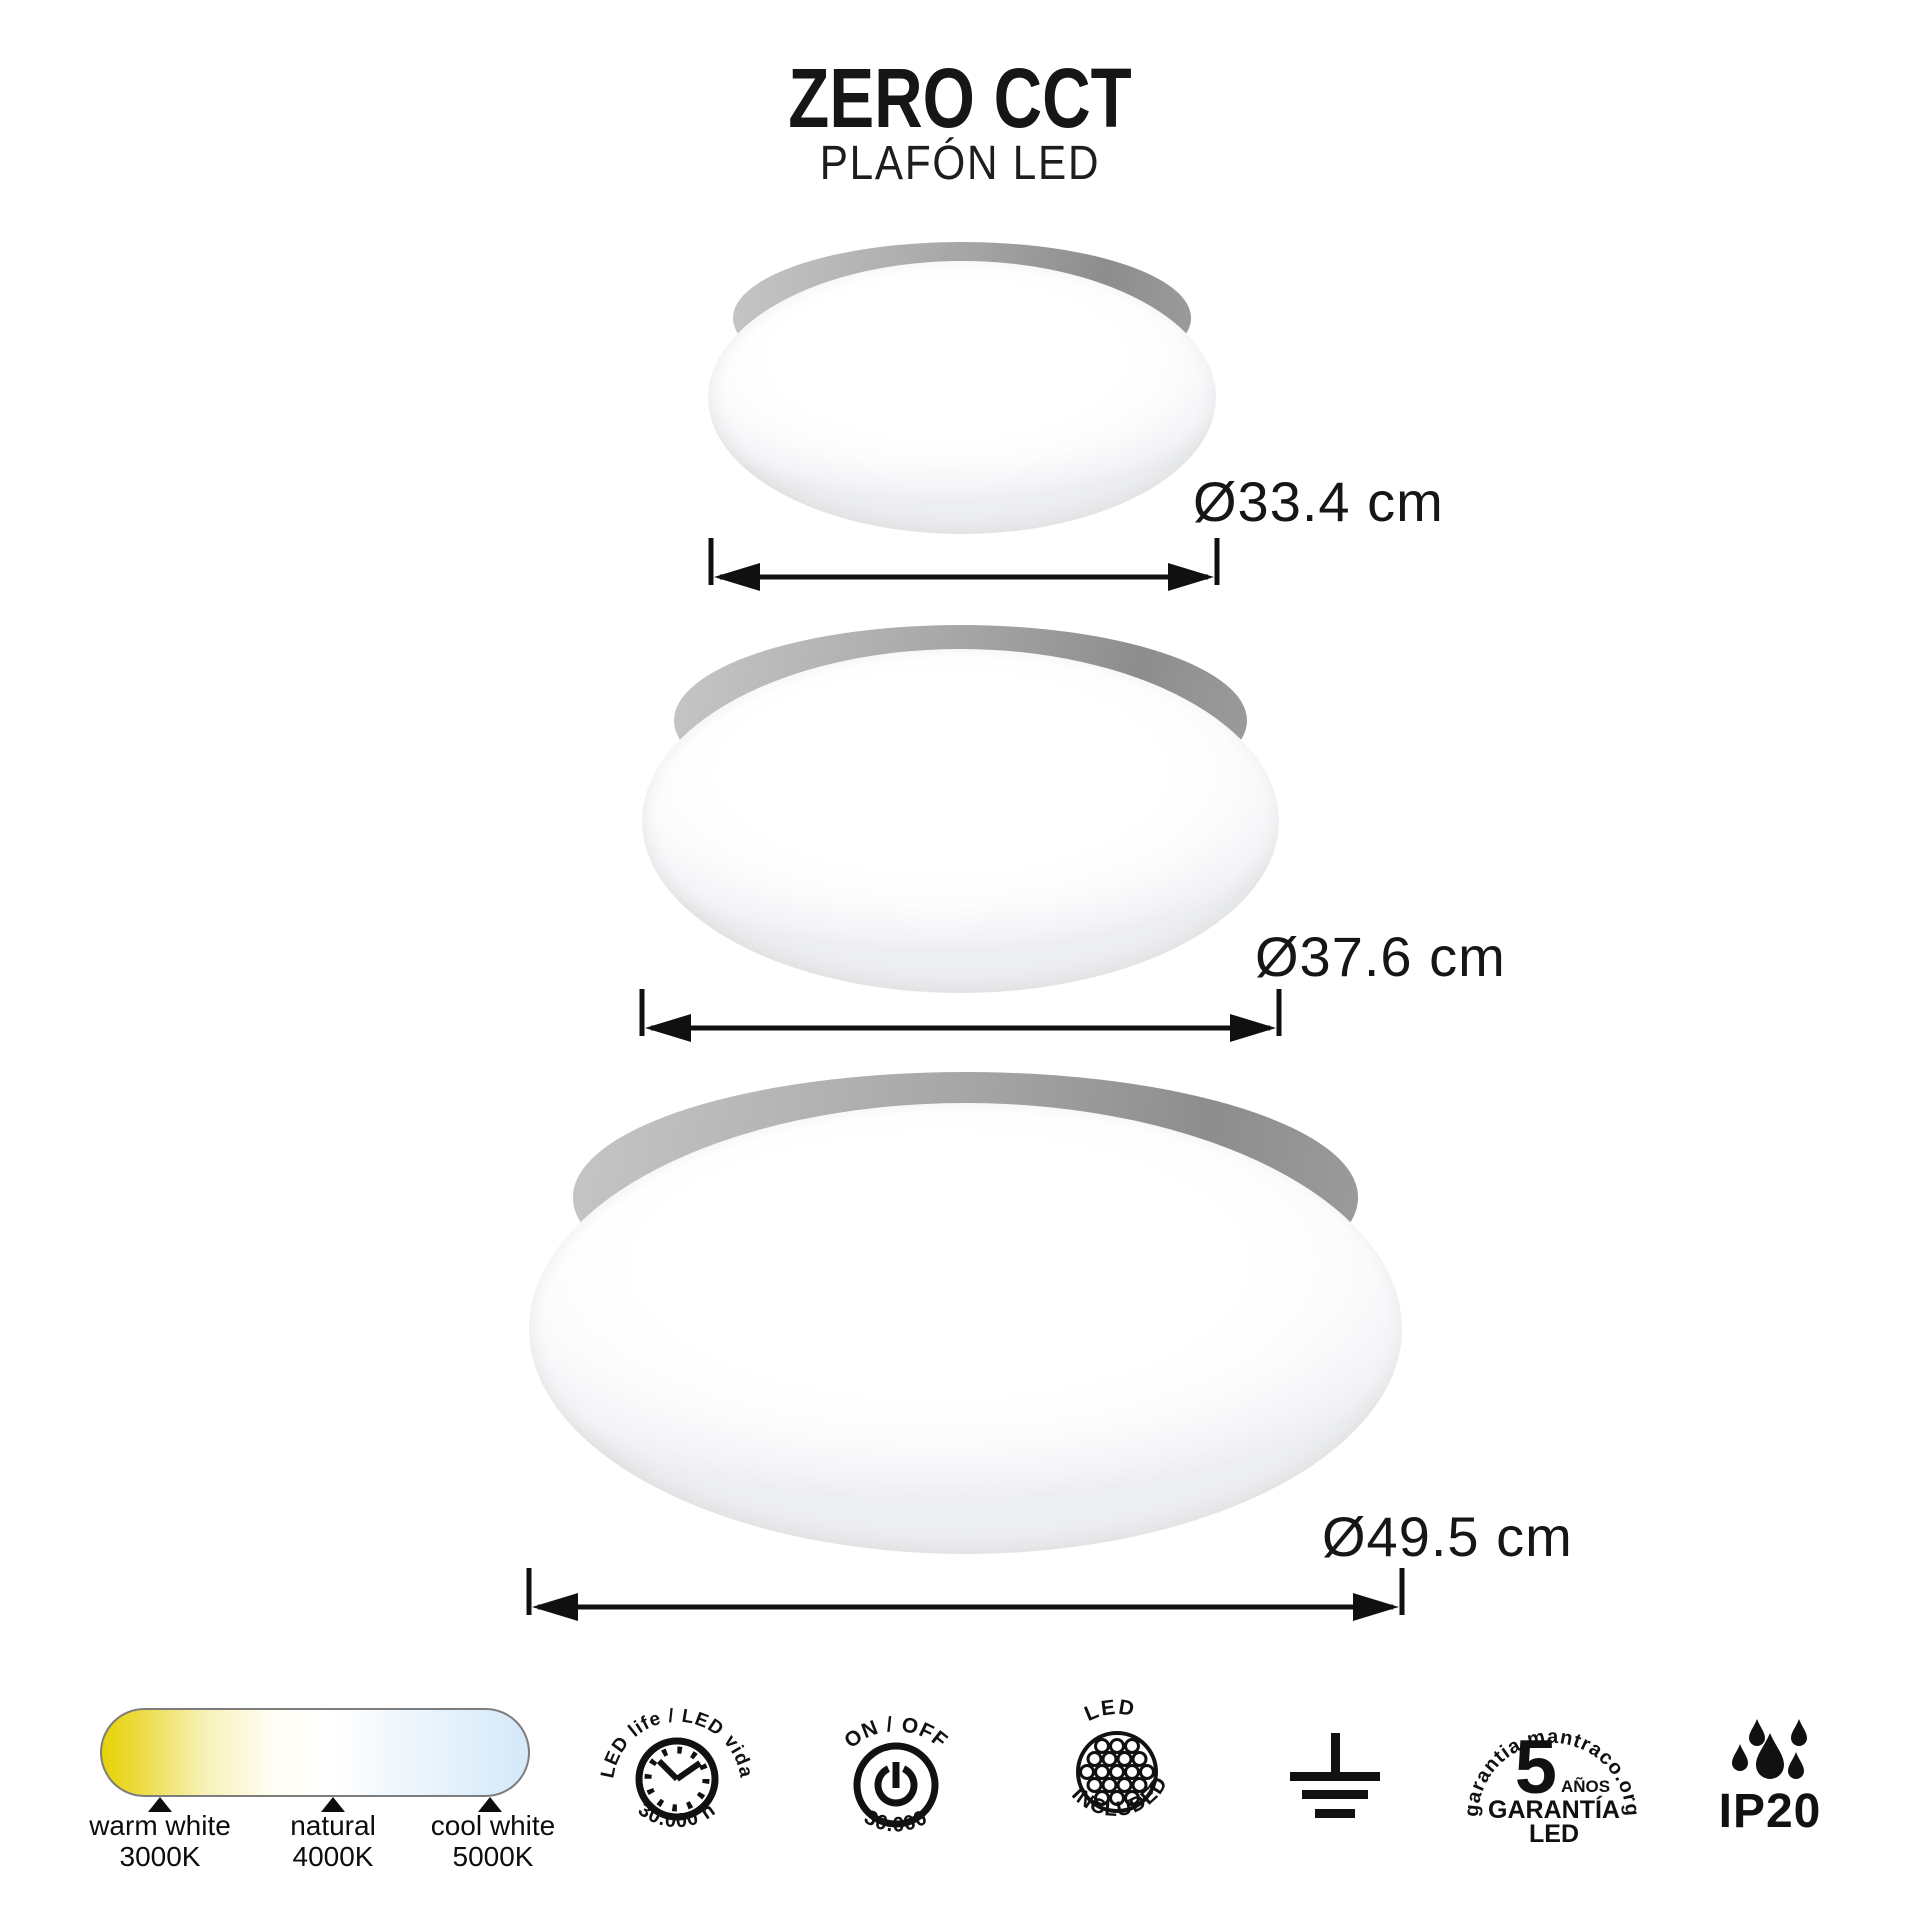 This screenshot has width=1920, height=1920. I want to click on page-title: ZERO CCT, so click(960, 98).